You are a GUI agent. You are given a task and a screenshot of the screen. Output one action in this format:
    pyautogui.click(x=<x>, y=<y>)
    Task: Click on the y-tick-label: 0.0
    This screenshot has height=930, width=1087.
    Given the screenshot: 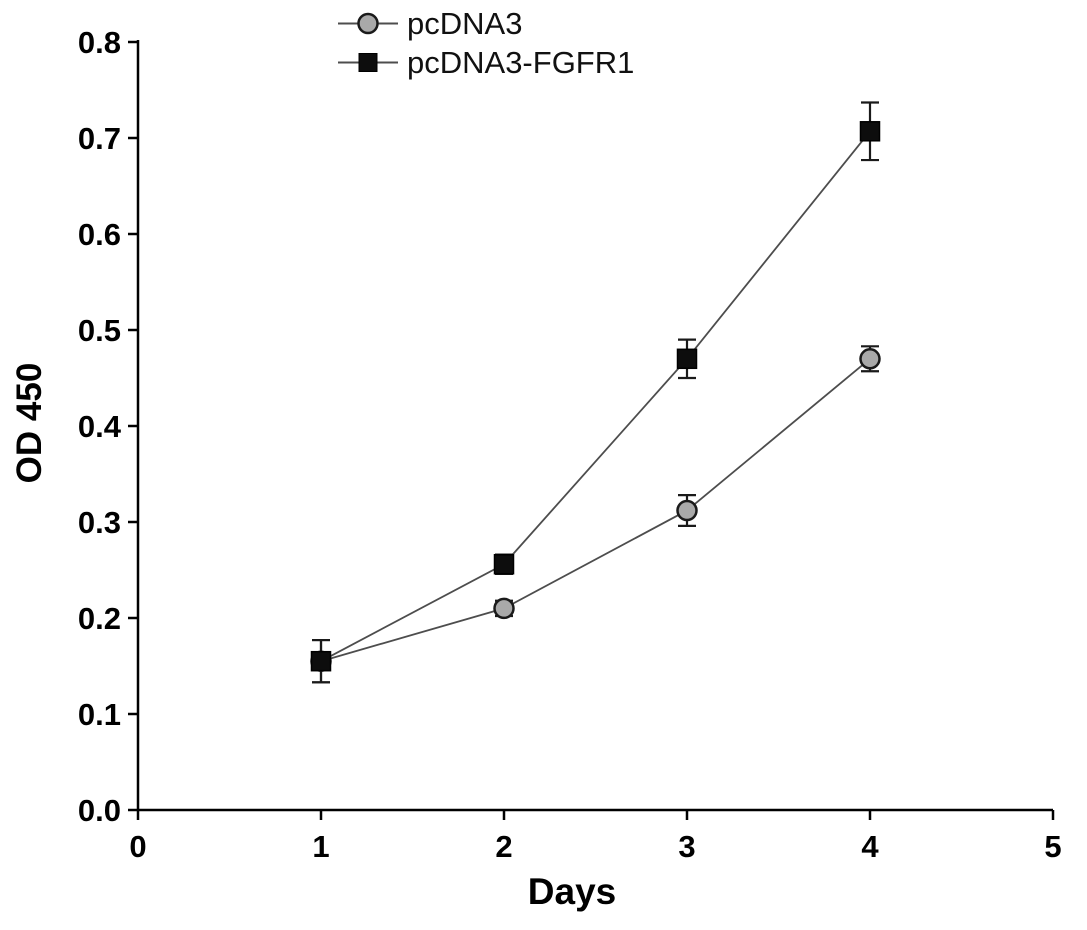 What is the action you would take?
    pyautogui.click(x=99, y=810)
    